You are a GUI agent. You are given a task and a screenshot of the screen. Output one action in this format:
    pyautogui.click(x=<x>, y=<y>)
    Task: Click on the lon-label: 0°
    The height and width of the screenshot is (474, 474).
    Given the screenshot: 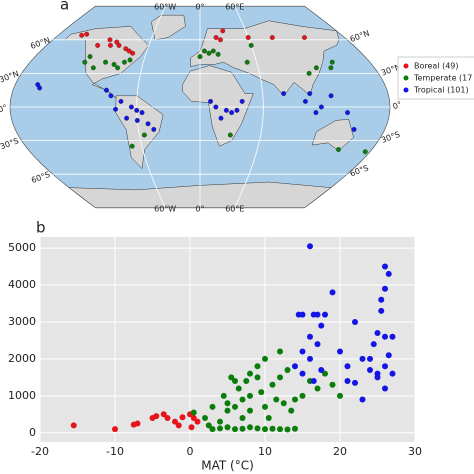 What is the action you would take?
    pyautogui.click(x=199, y=7)
    